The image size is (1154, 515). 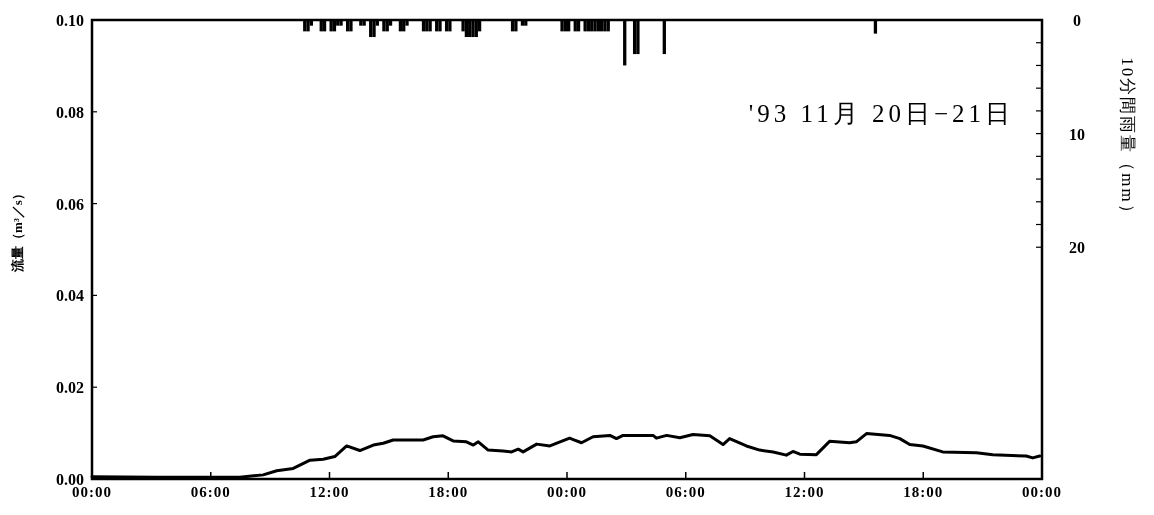 I want to click on y-tick-label: 0.08, so click(x=70, y=112).